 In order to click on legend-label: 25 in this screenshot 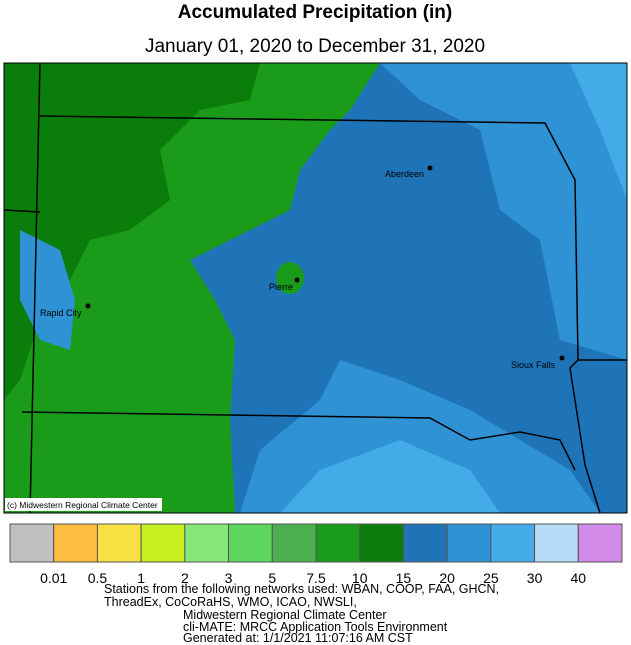, I will do `click(491, 578)`.